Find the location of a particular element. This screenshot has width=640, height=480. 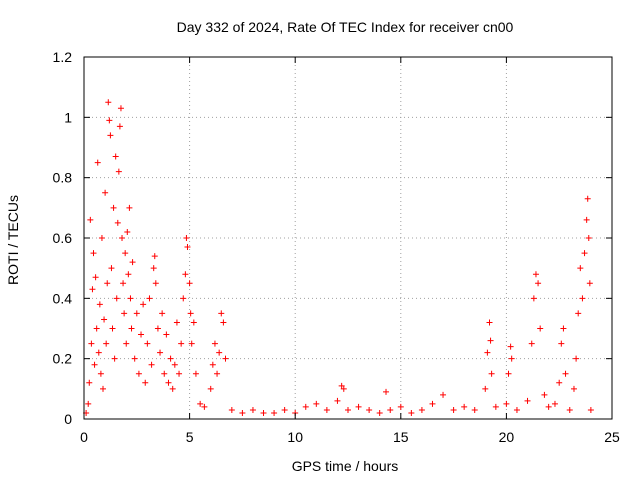

x-tick-label: 10 is located at coordinates (295, 437).